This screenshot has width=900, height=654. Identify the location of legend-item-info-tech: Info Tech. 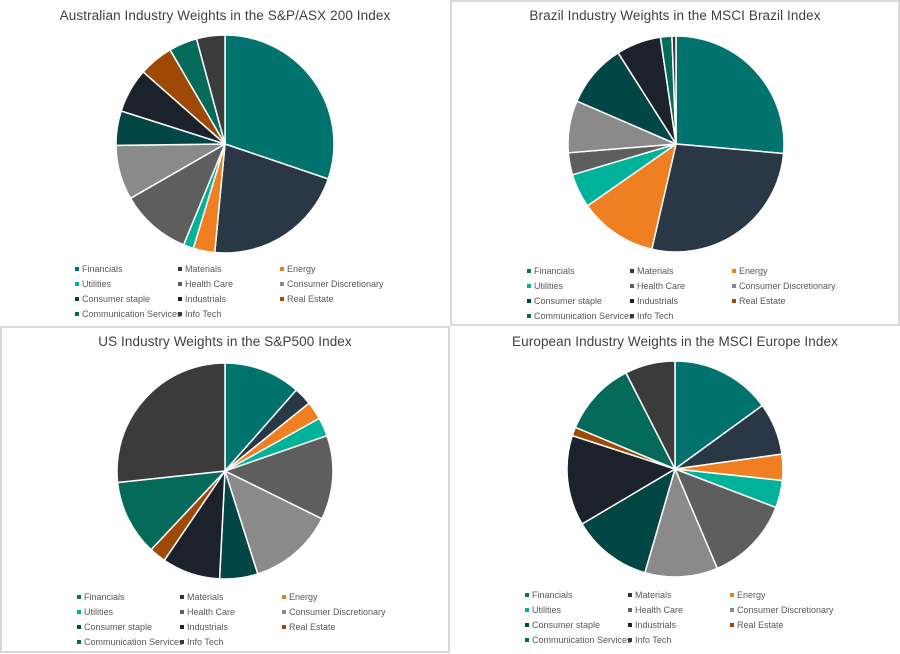
(199, 314).